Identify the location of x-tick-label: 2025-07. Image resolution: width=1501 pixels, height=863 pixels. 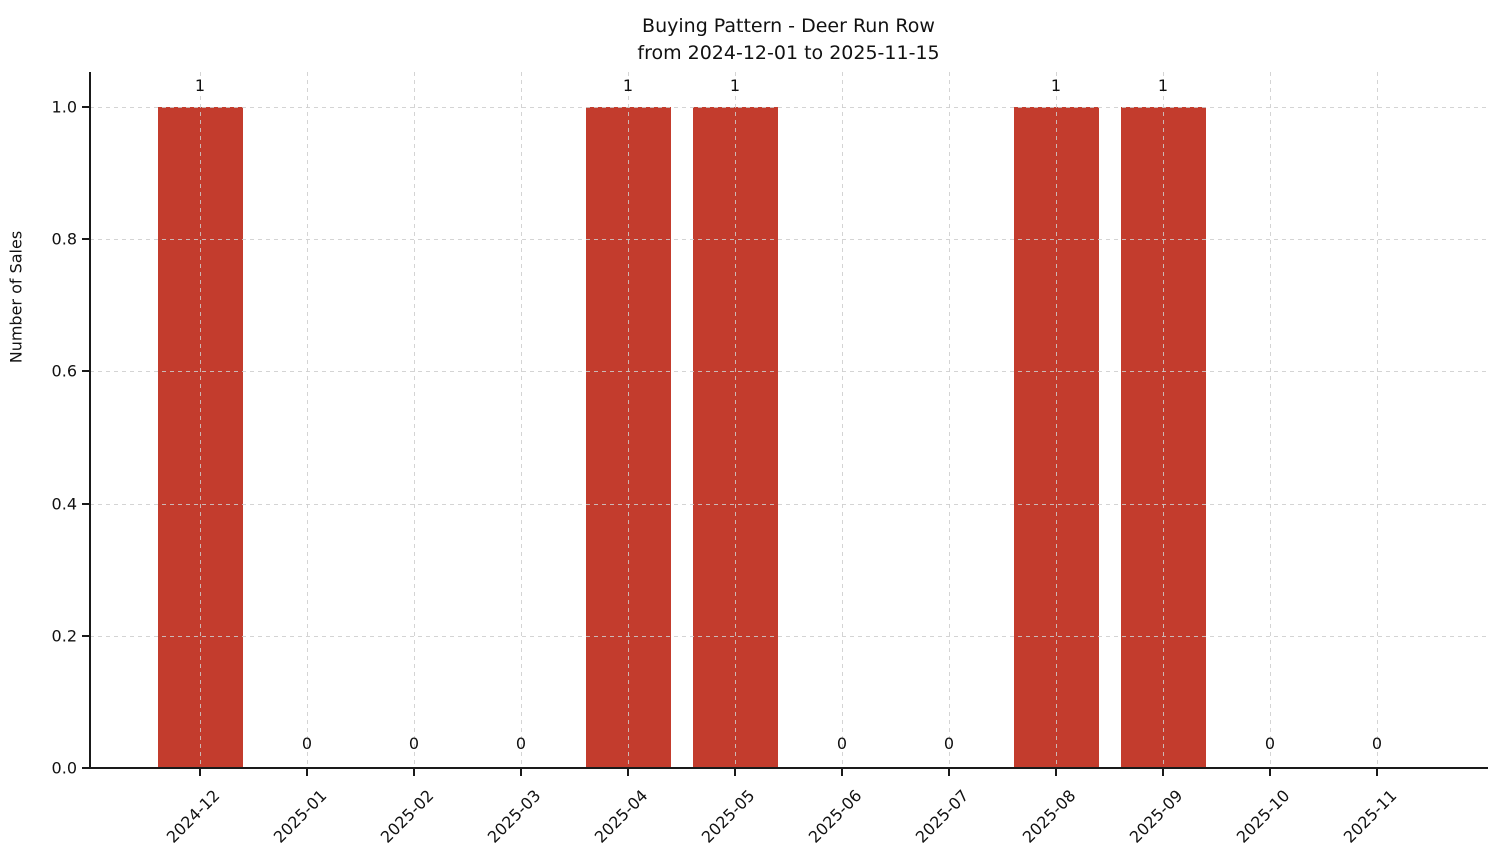
(942, 816).